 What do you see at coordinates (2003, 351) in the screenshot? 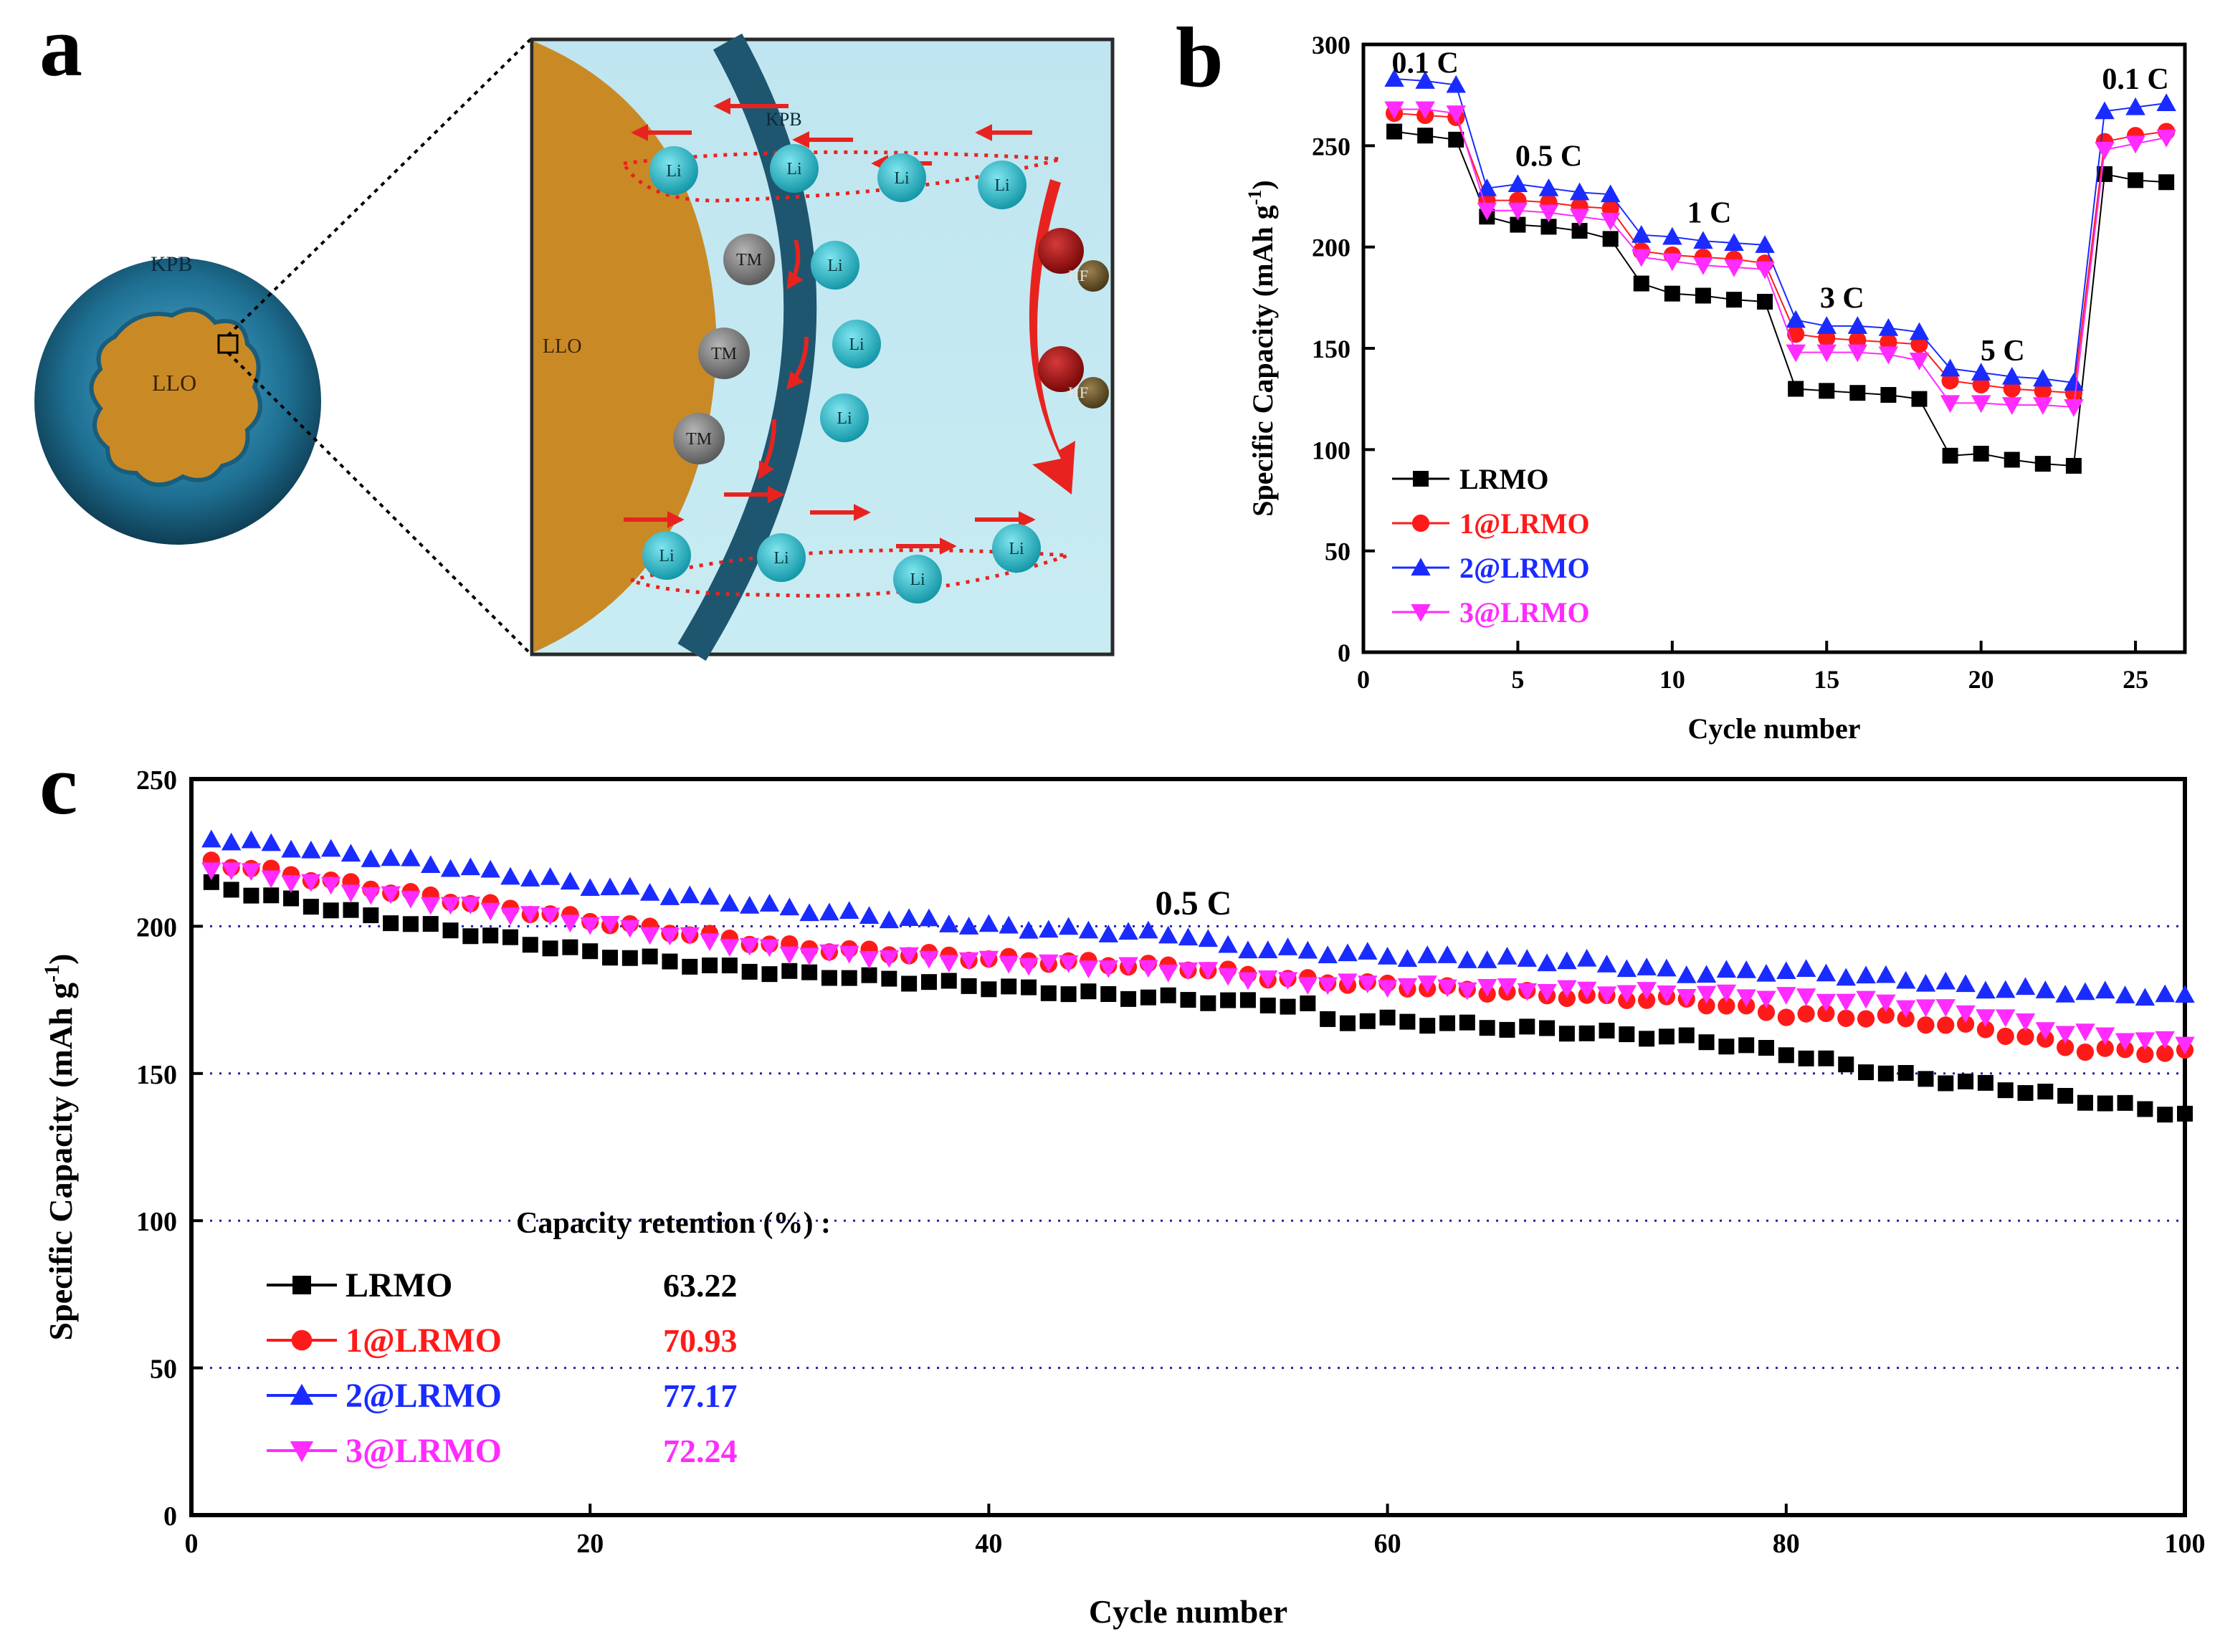
I see `rate-label: 5 C` at bounding box center [2003, 351].